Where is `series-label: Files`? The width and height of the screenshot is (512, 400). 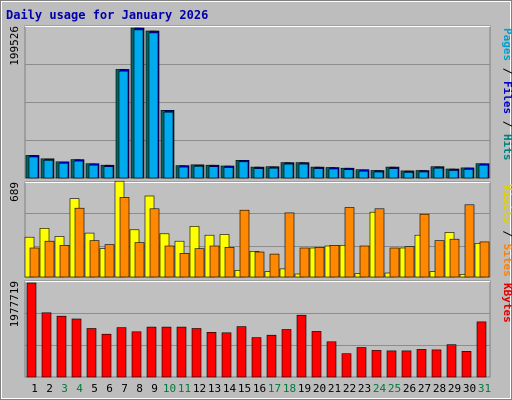
series-label: Files is located at coordinates (506, 97).